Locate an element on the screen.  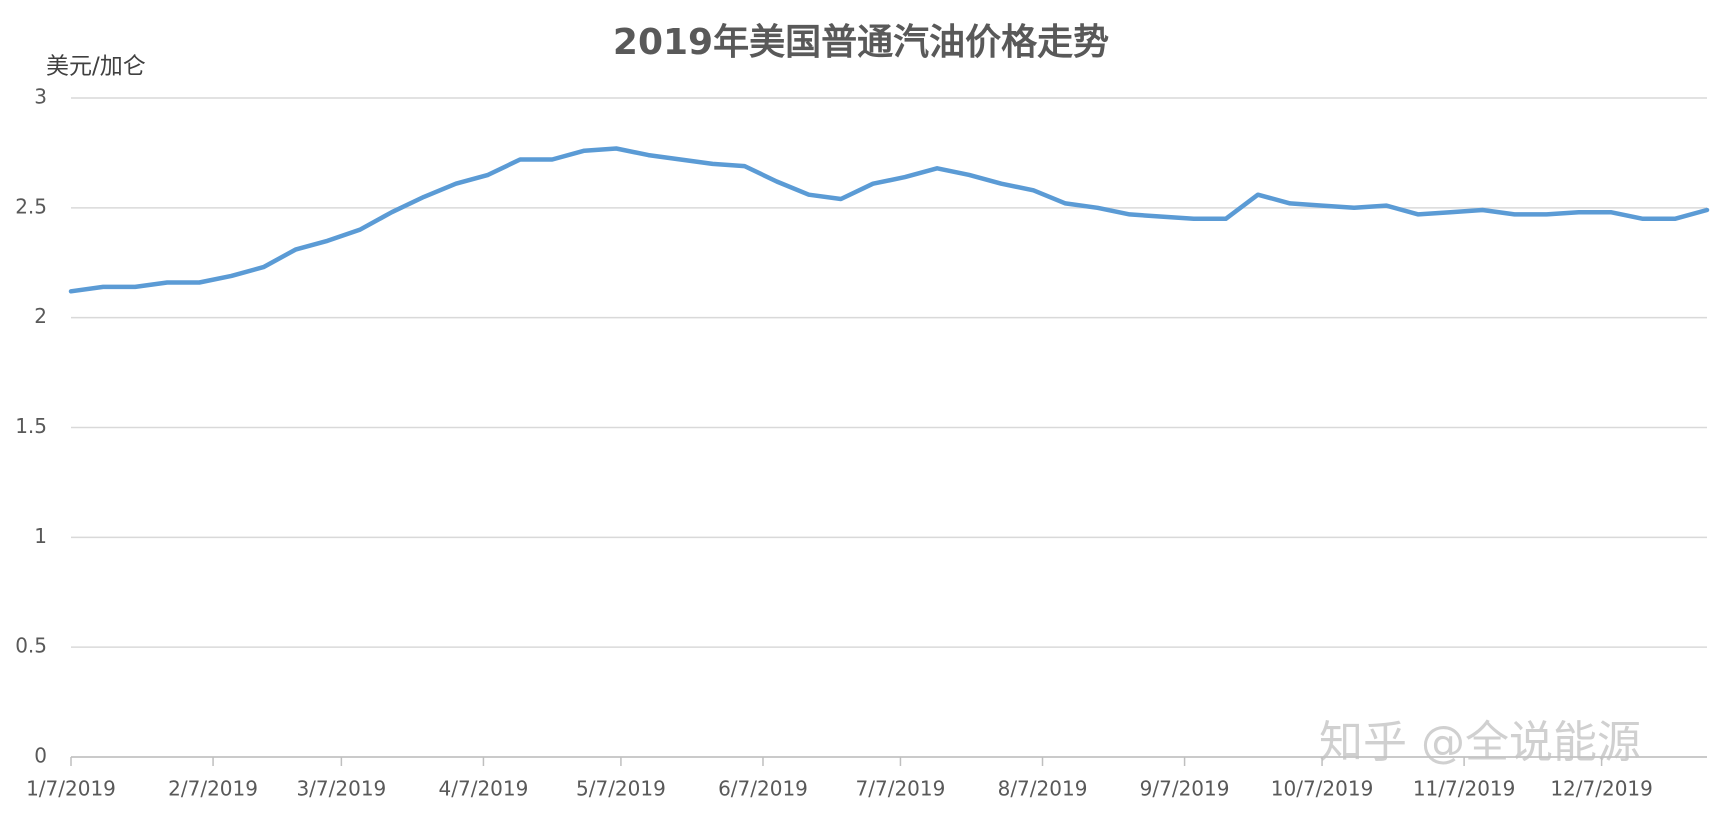
y-tick-label: 3 is located at coordinates (40, 97).